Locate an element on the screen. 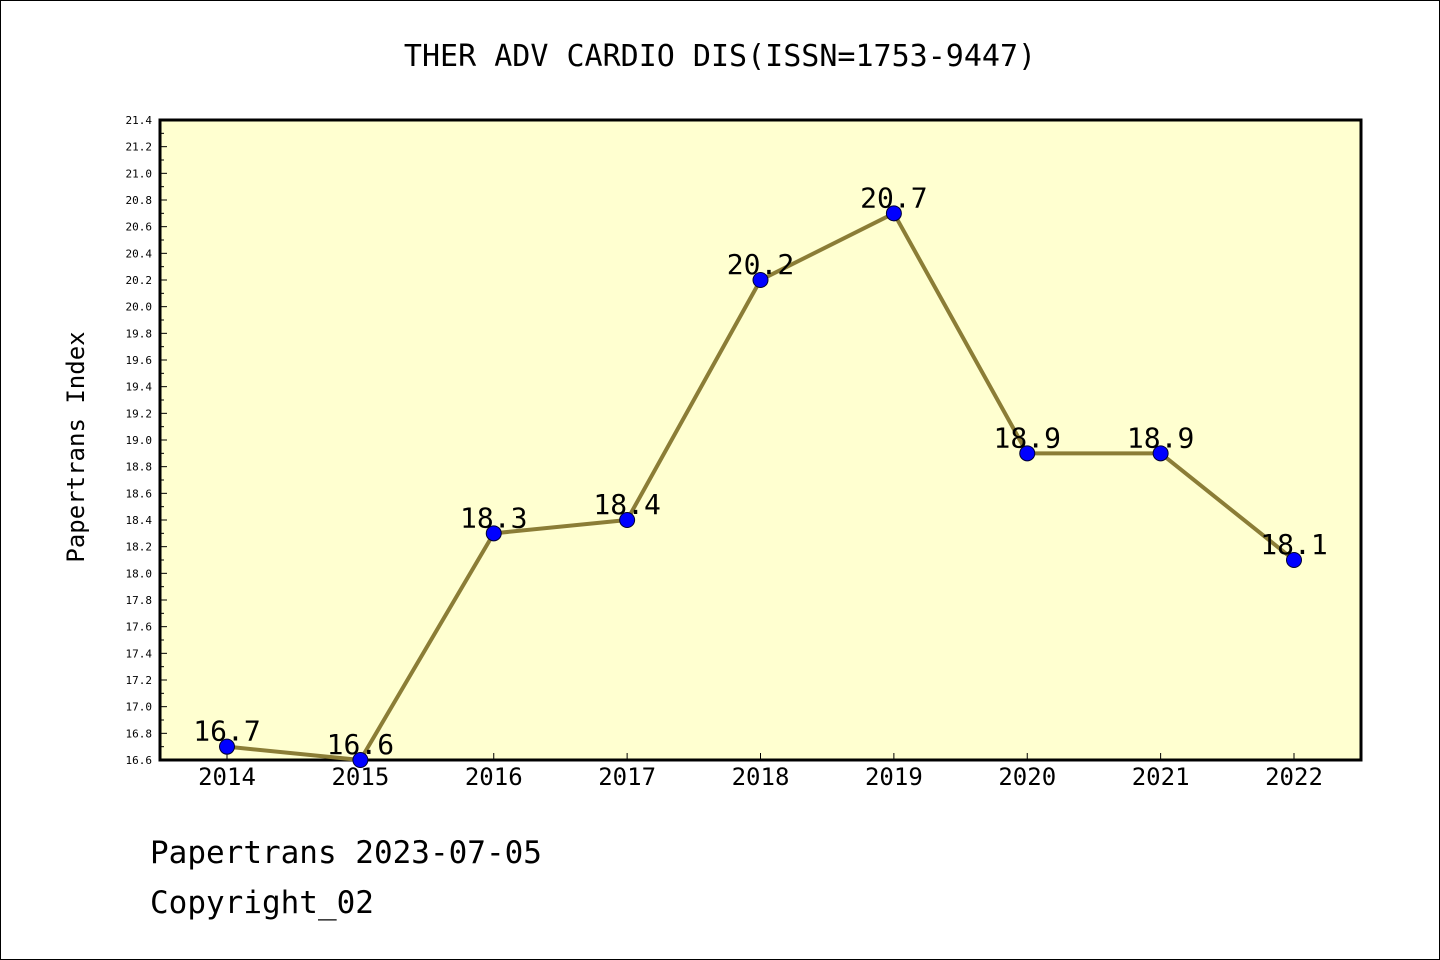 The image size is (1440, 960). x-tick-label: 2016 is located at coordinates (494, 777).